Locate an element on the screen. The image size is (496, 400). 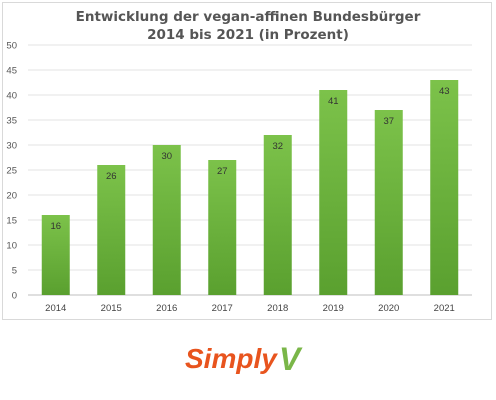
y-tick-label: 45 is located at coordinates (11, 71).